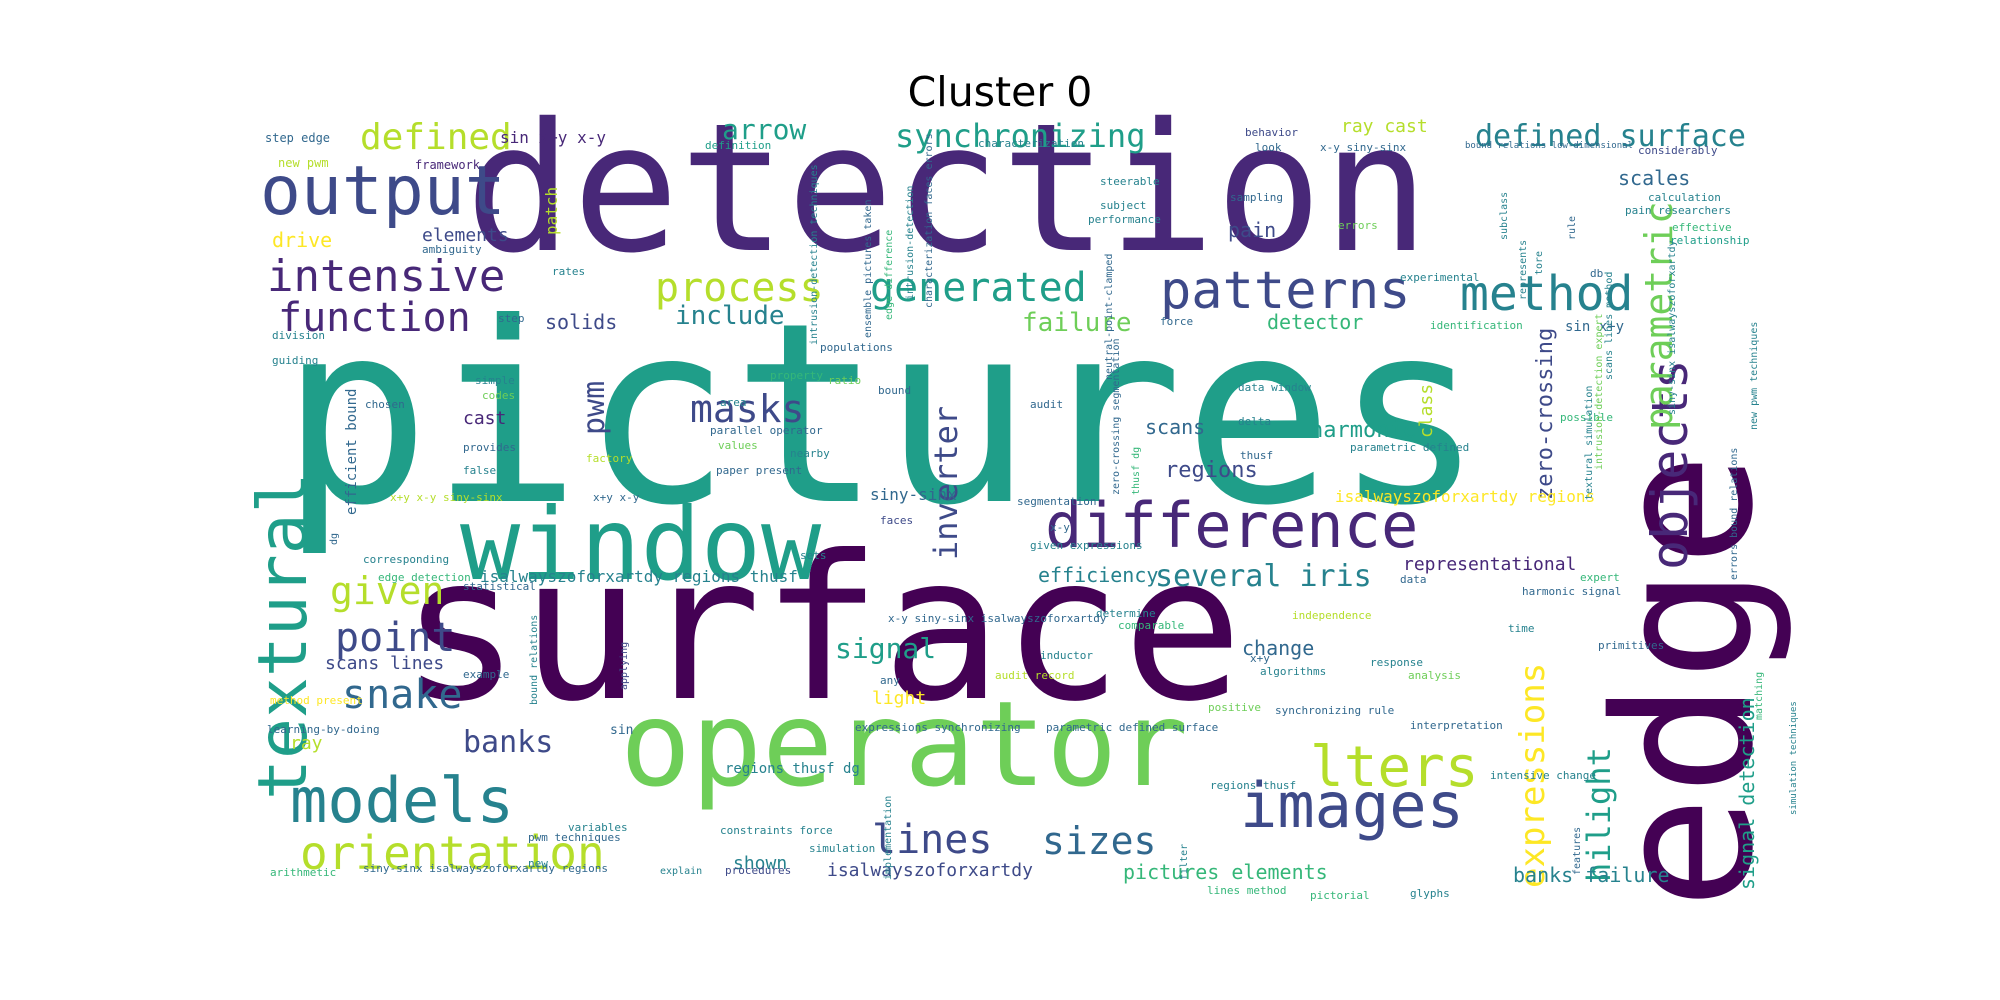 Image resolution: width=2000 pixels, height=1000 pixels. I want to click on word: bound relations low-dimensional, so click(1549, 146).